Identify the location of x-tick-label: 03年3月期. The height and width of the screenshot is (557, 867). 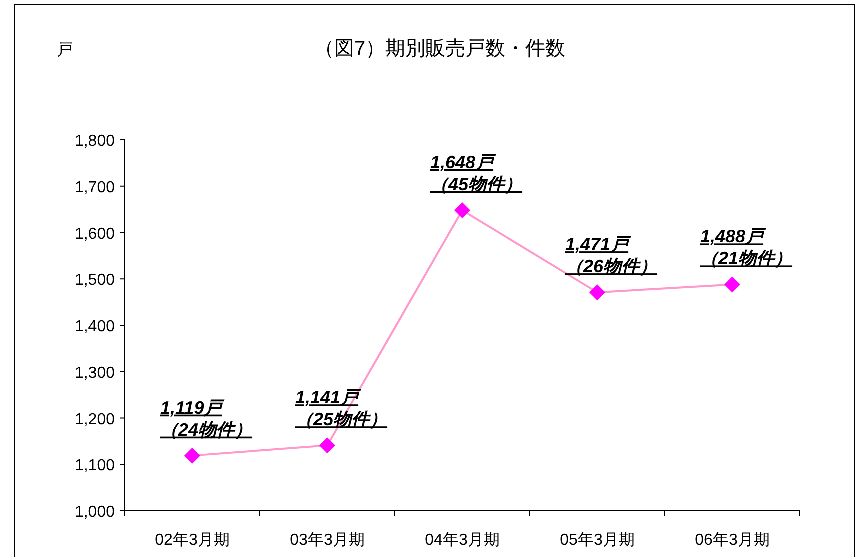
(327, 540).